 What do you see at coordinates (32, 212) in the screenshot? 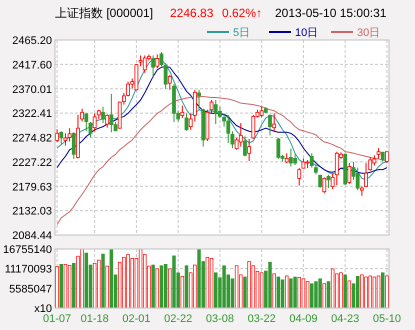
I see `y-tick-label: 2132.03` at bounding box center [32, 212].